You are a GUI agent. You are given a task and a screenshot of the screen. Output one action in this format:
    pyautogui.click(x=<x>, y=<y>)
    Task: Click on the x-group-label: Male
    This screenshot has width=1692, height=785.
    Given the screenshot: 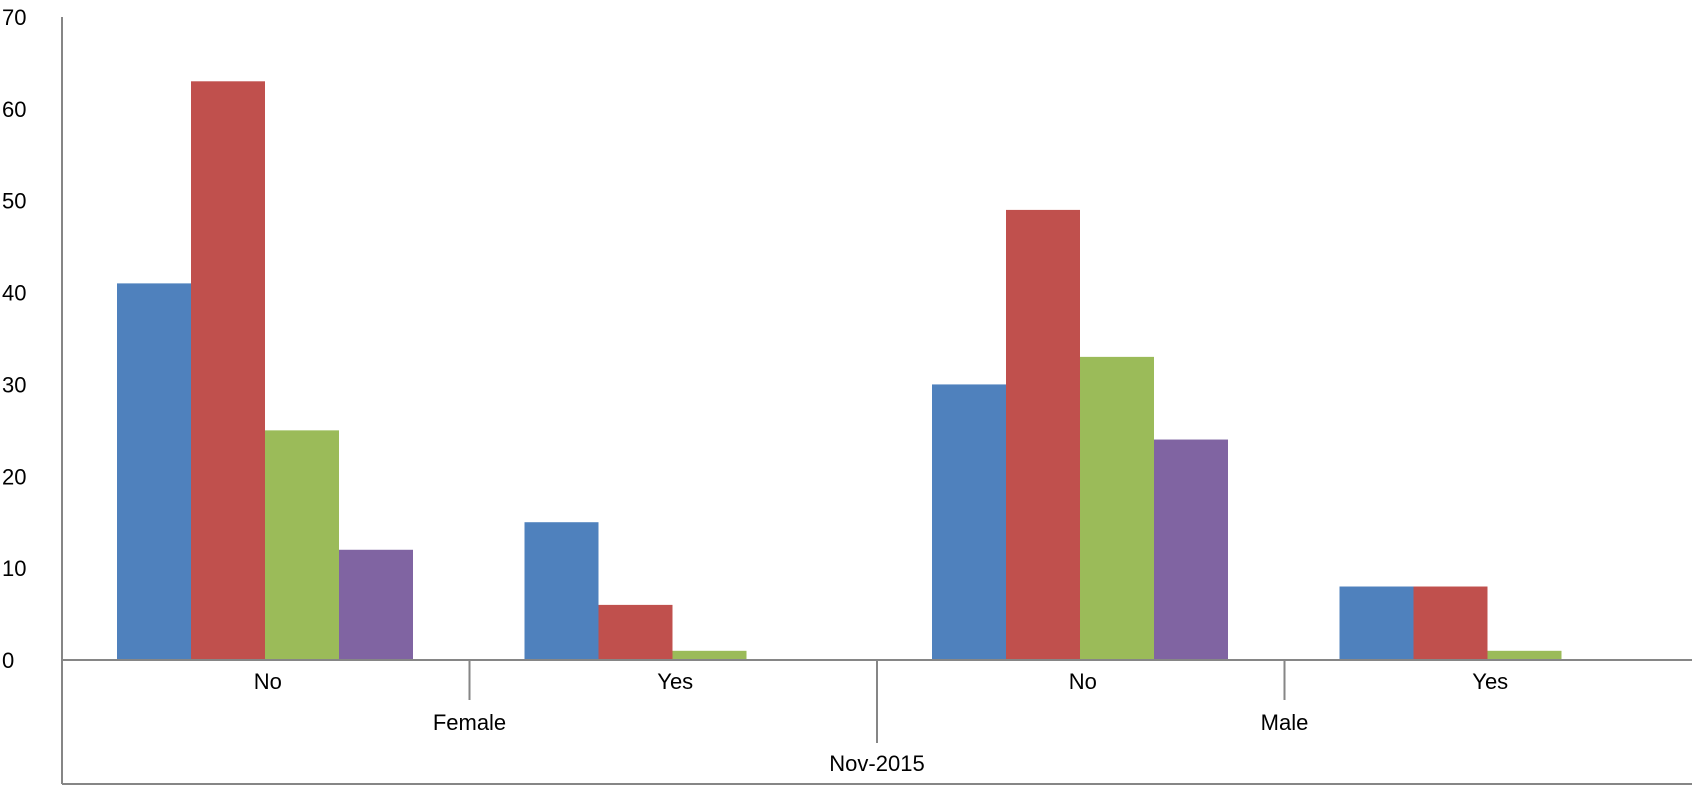 What is the action you would take?
    pyautogui.click(x=1285, y=722)
    